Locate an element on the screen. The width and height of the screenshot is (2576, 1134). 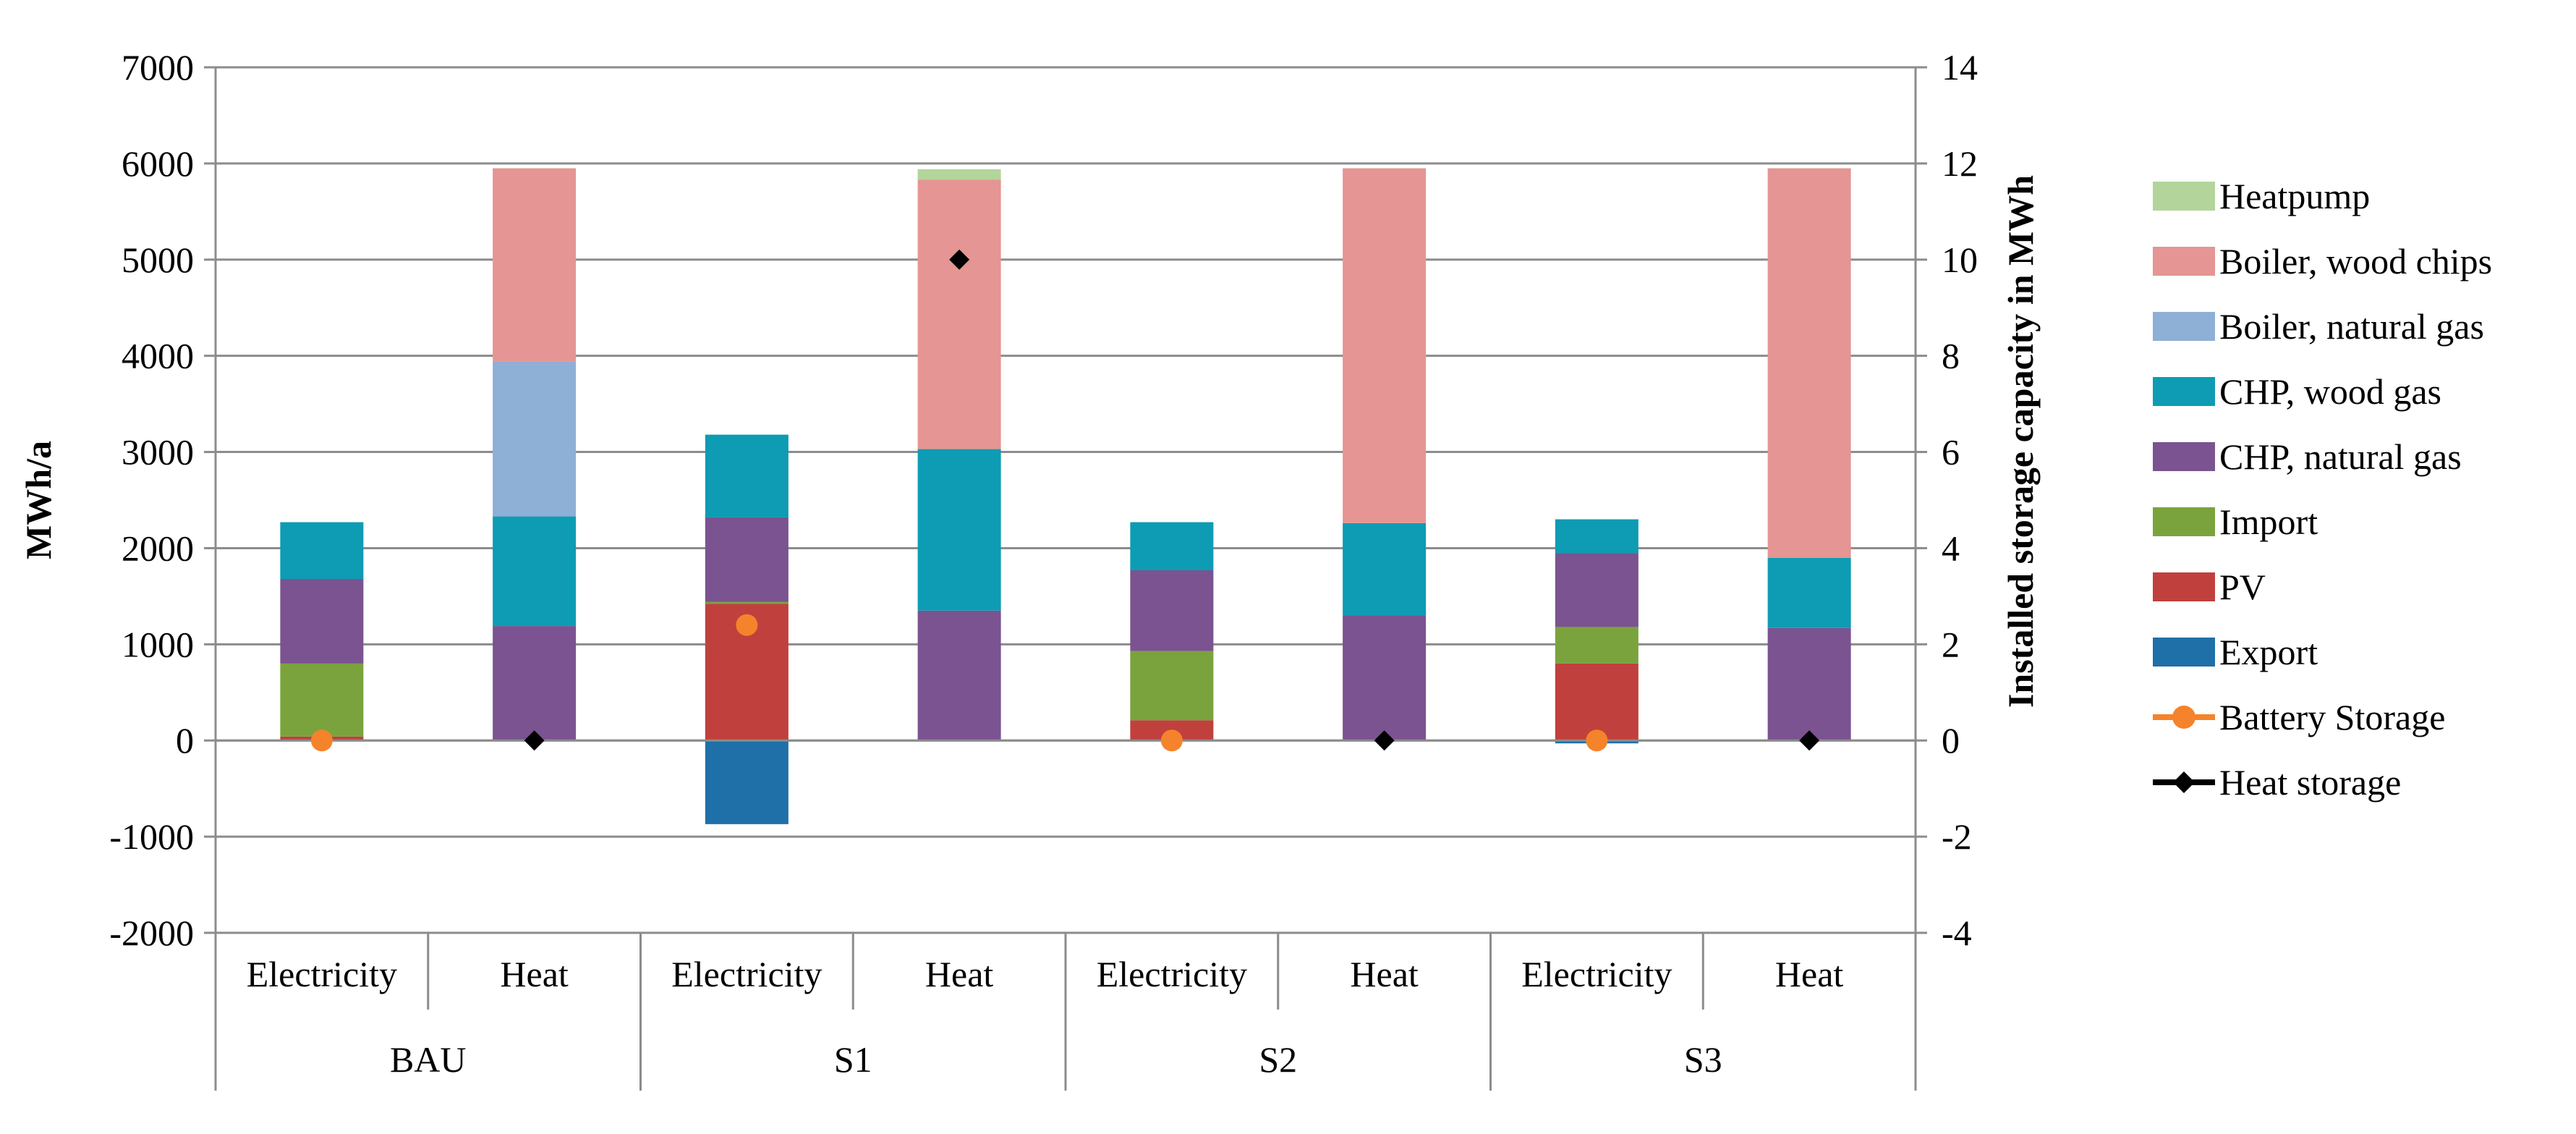
legend-label: Import is located at coordinates (2268, 522).